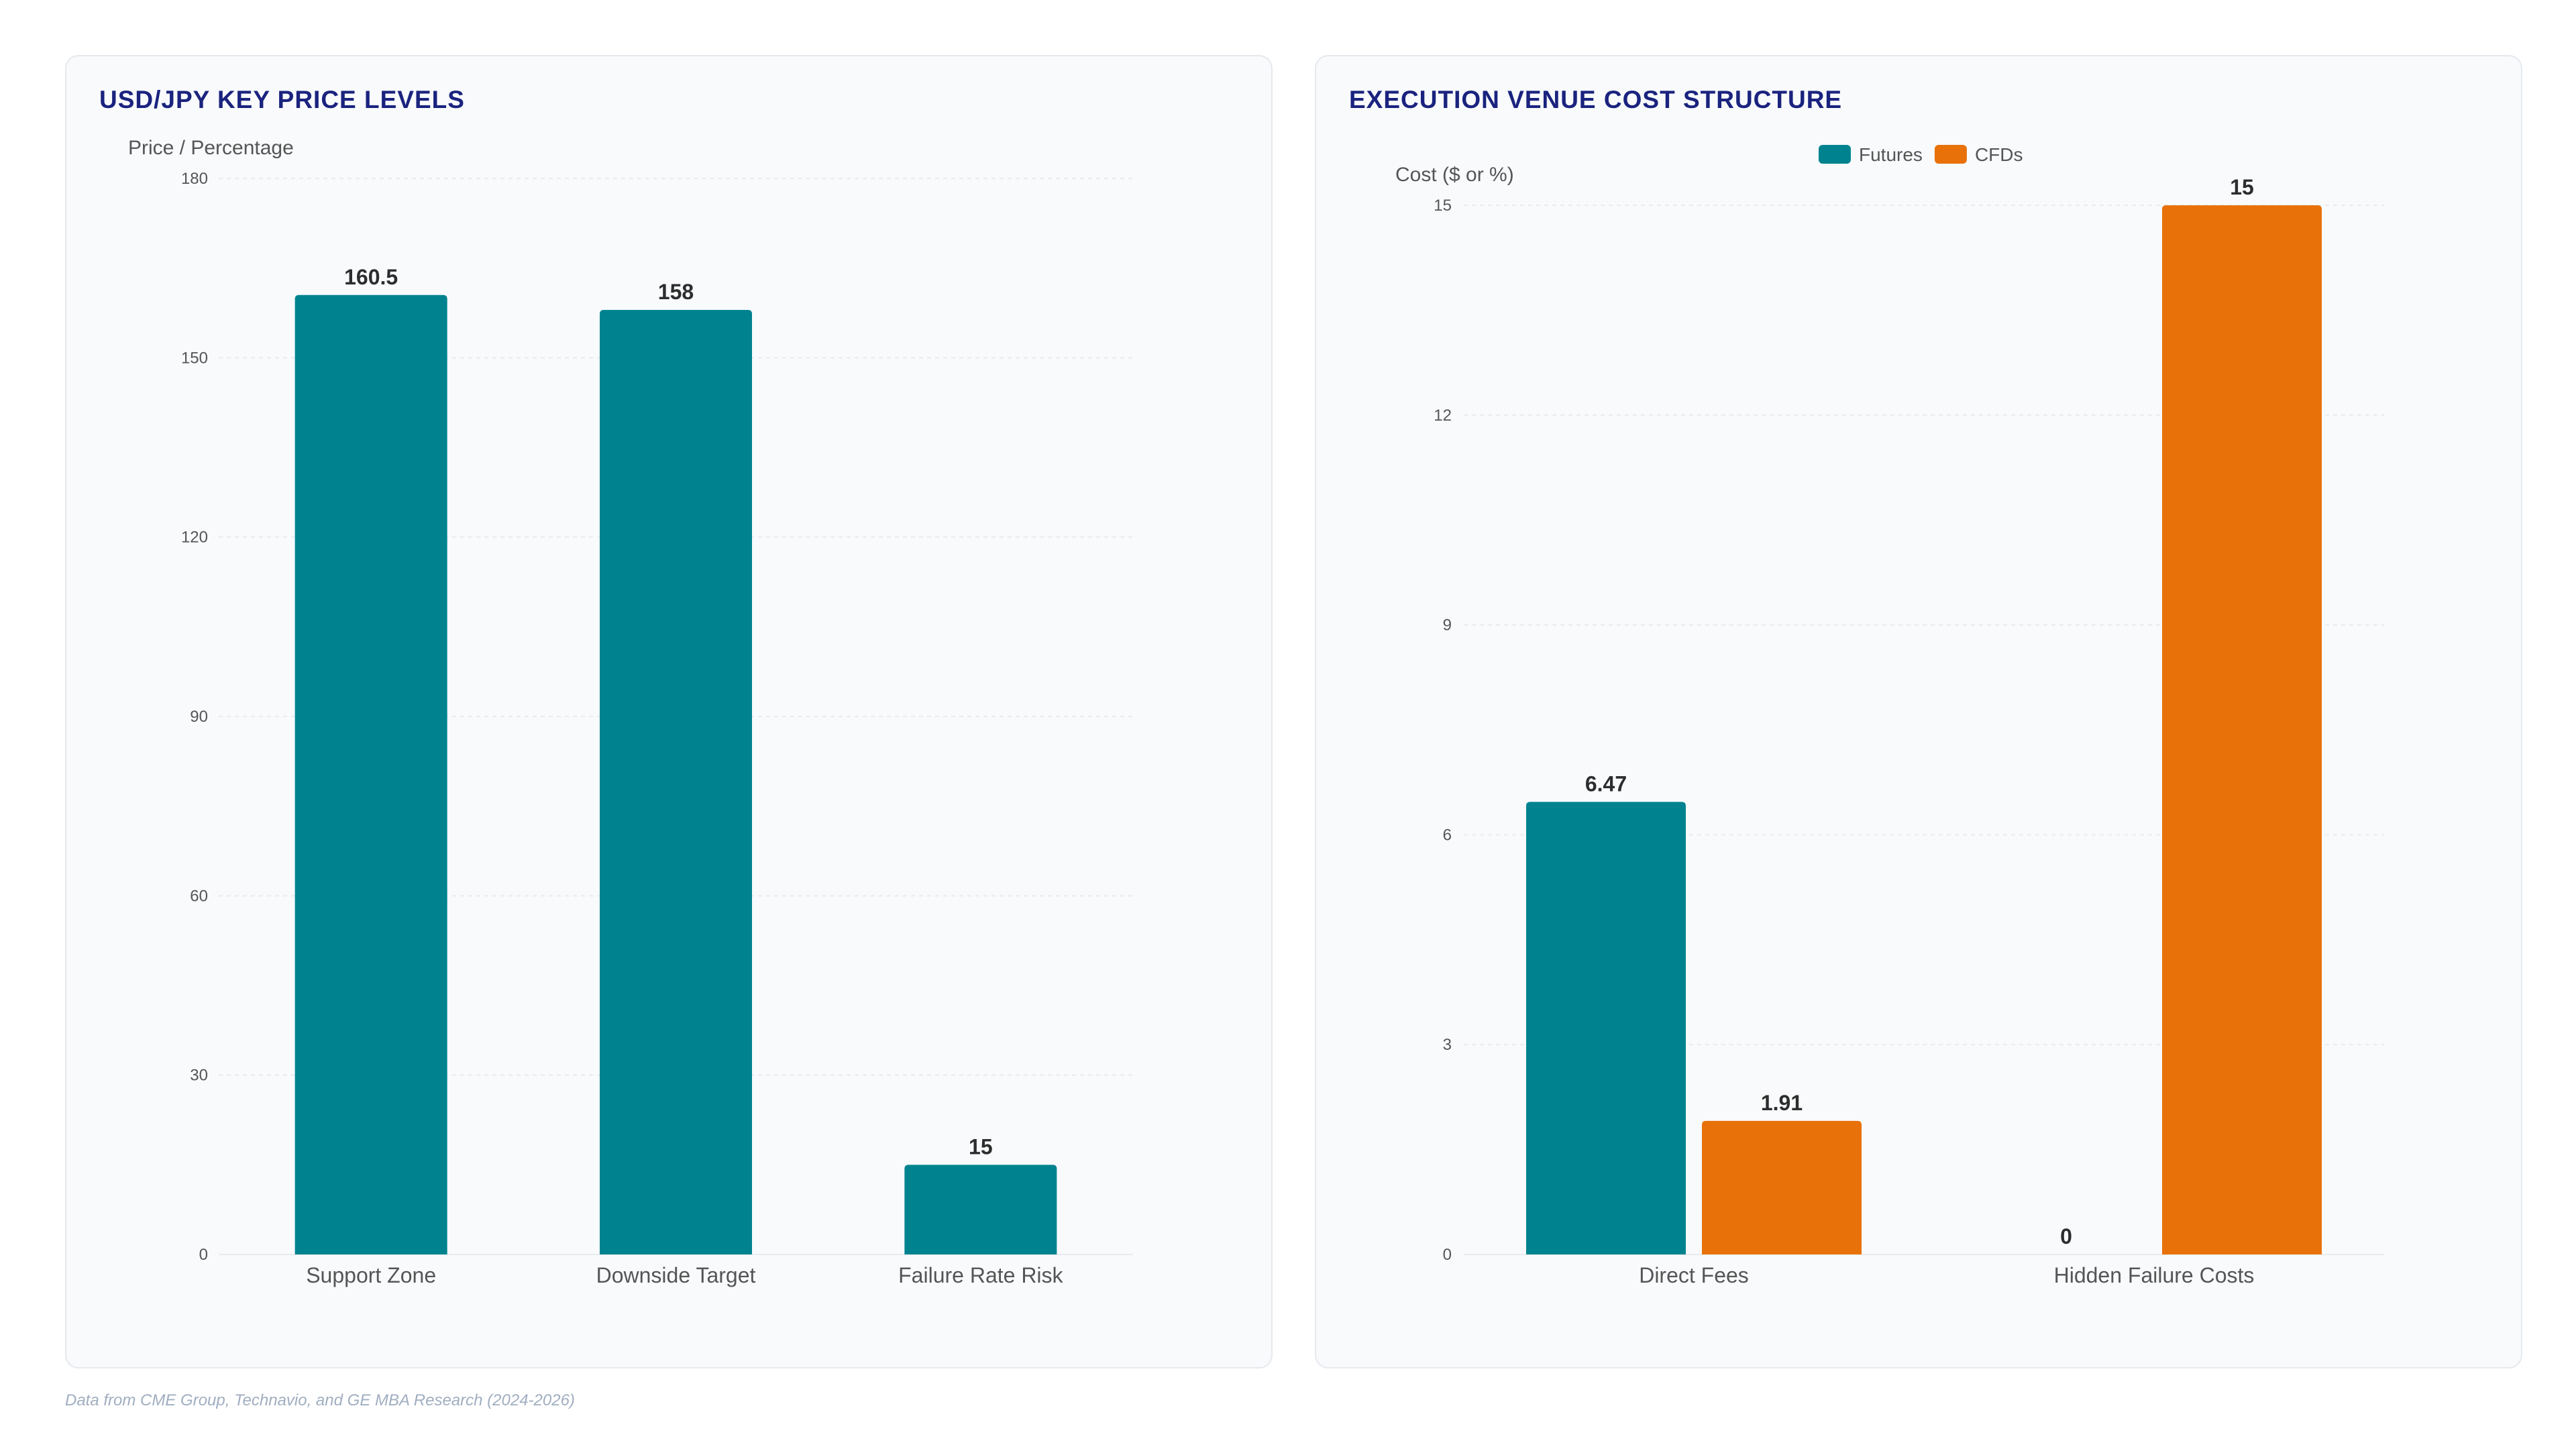  Describe the element at coordinates (282, 99) in the screenshot. I see `chart-title: USD/JPY KEY PRICE LEVELS` at that location.